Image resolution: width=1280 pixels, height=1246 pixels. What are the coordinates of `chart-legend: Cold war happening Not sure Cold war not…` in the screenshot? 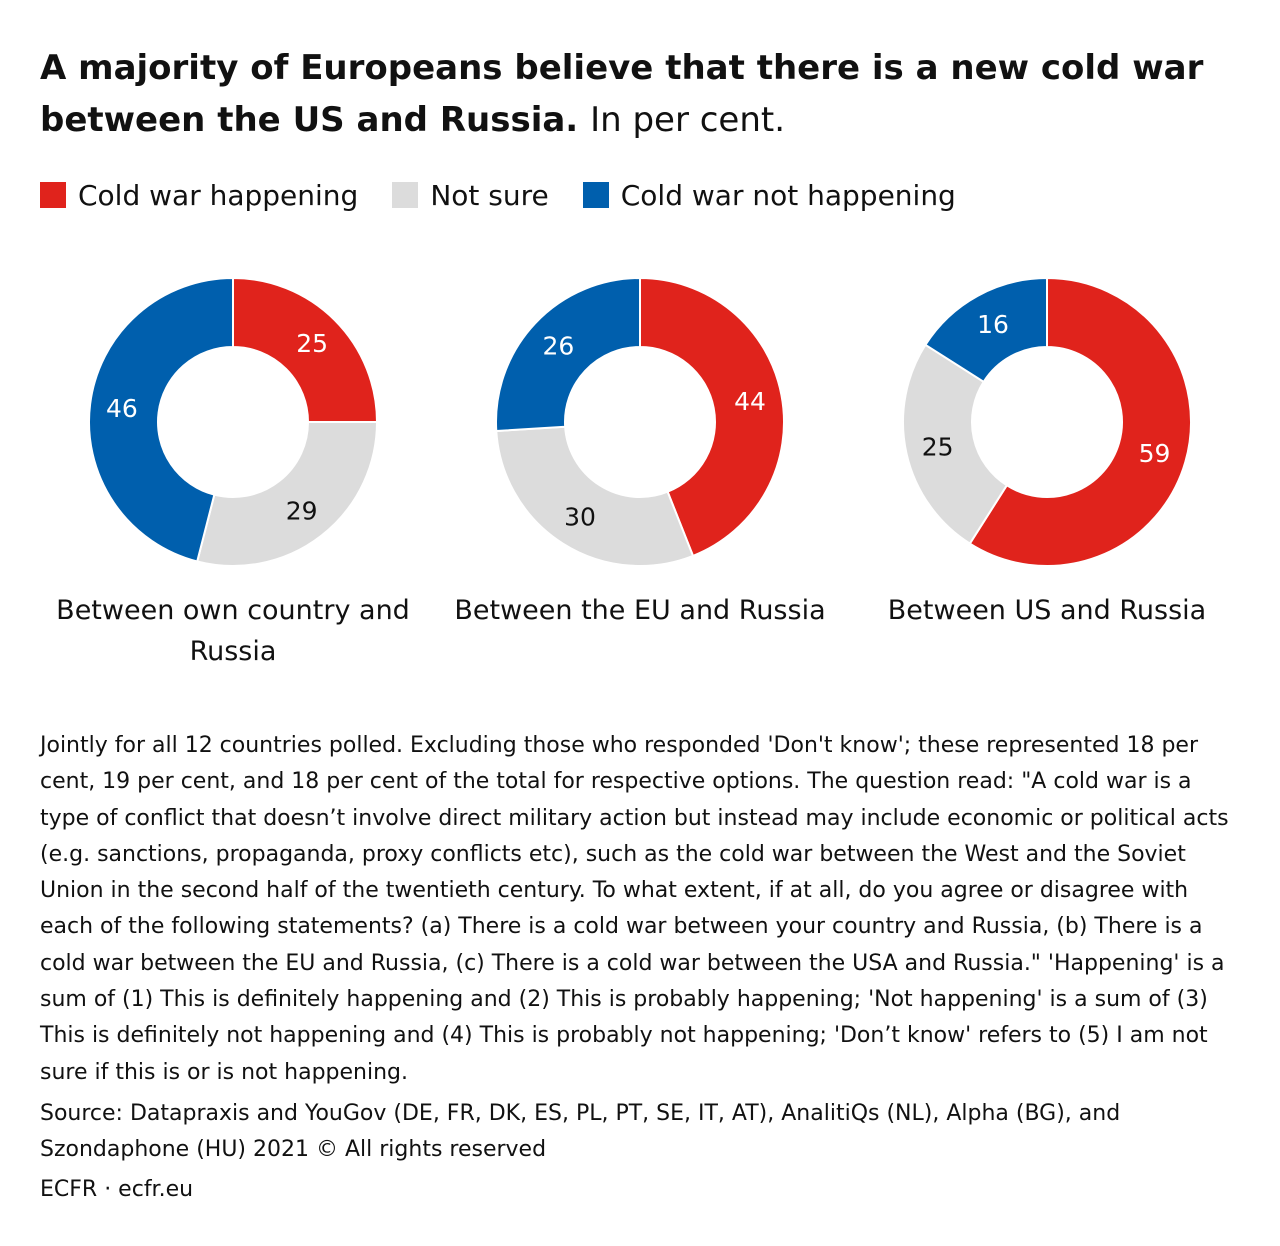 It's located at (515, 195).